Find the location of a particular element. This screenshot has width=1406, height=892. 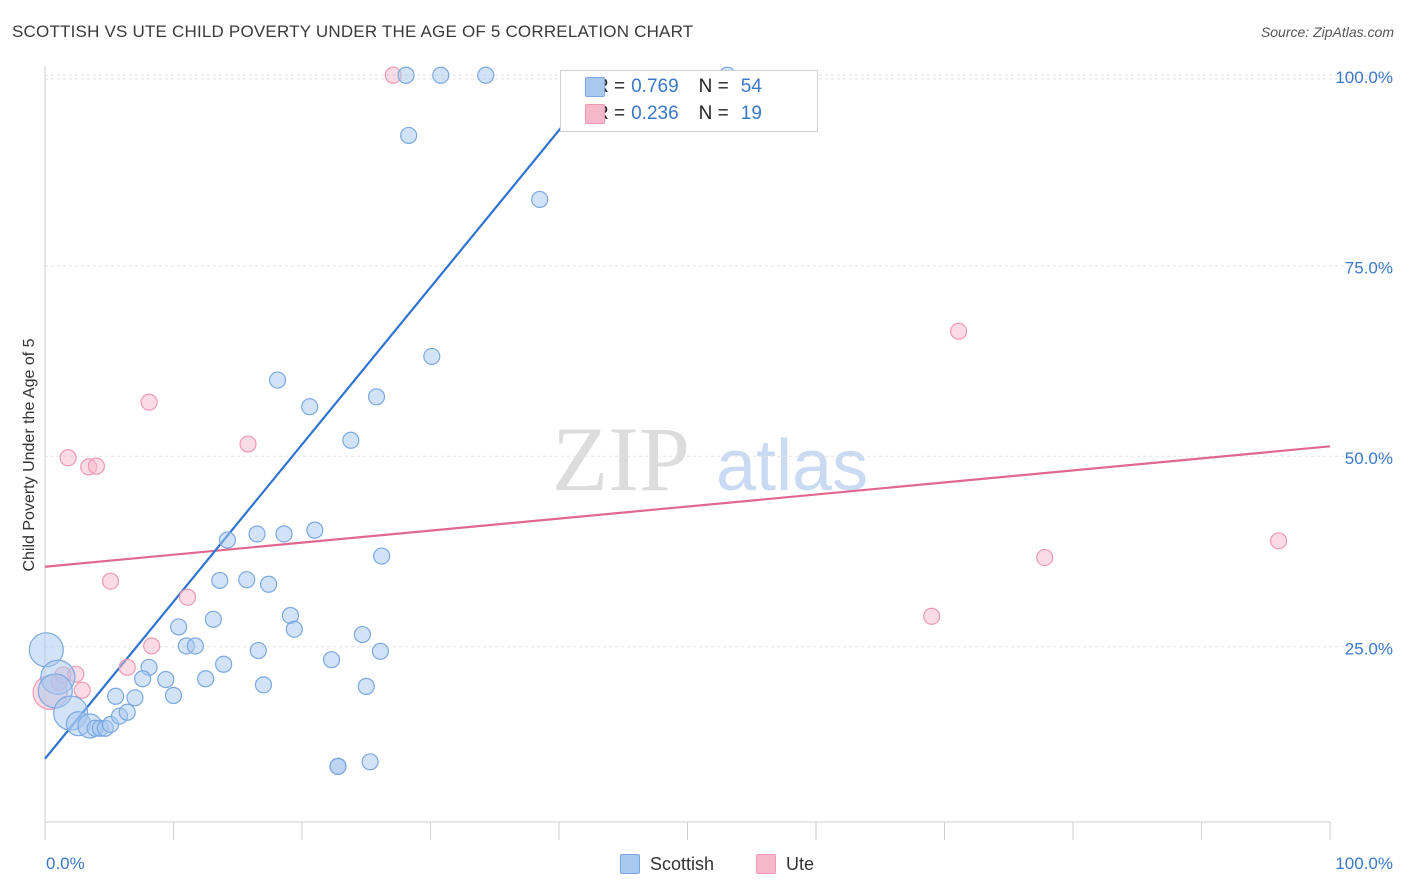

legend-row-scottish: R = 0.769 N = 54 is located at coordinates (673, 87).